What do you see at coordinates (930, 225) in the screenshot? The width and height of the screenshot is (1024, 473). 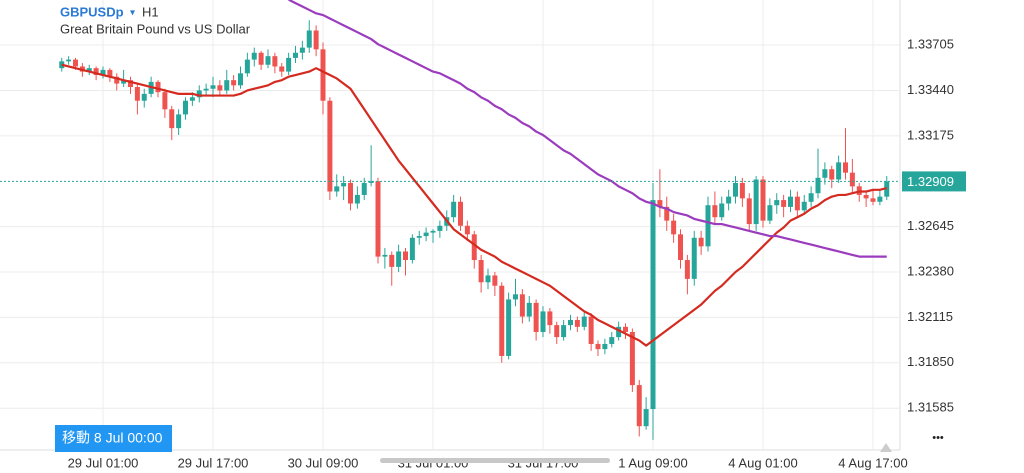 I see `y-tick-label: 1.32645` at bounding box center [930, 225].